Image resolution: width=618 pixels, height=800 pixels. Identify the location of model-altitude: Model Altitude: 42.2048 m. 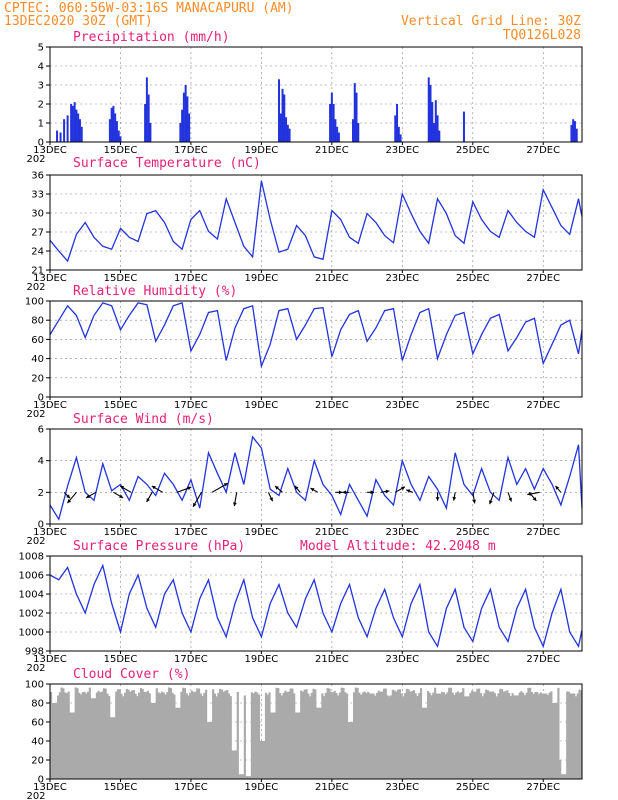
(398, 546).